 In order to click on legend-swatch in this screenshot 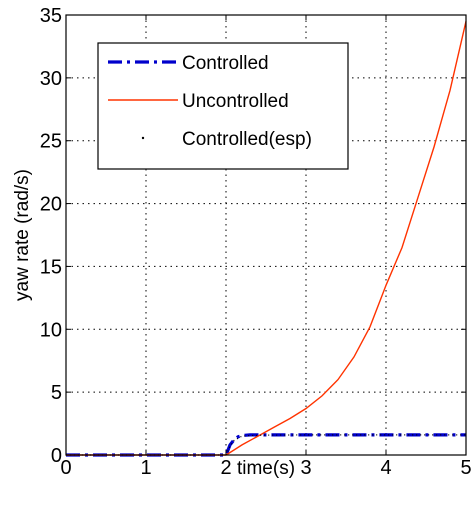, I will do `click(143, 138)`.